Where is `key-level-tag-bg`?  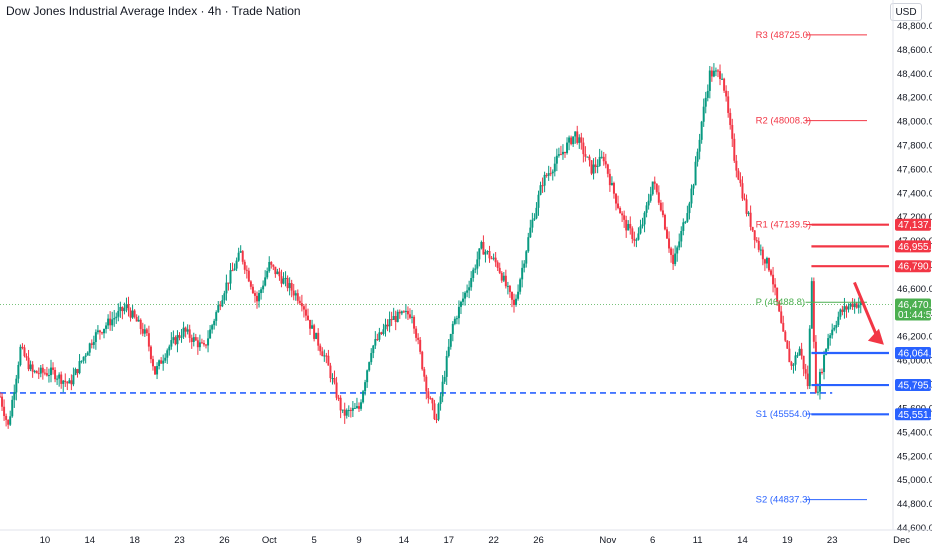
key-level-tag-bg is located at coordinates (913, 266).